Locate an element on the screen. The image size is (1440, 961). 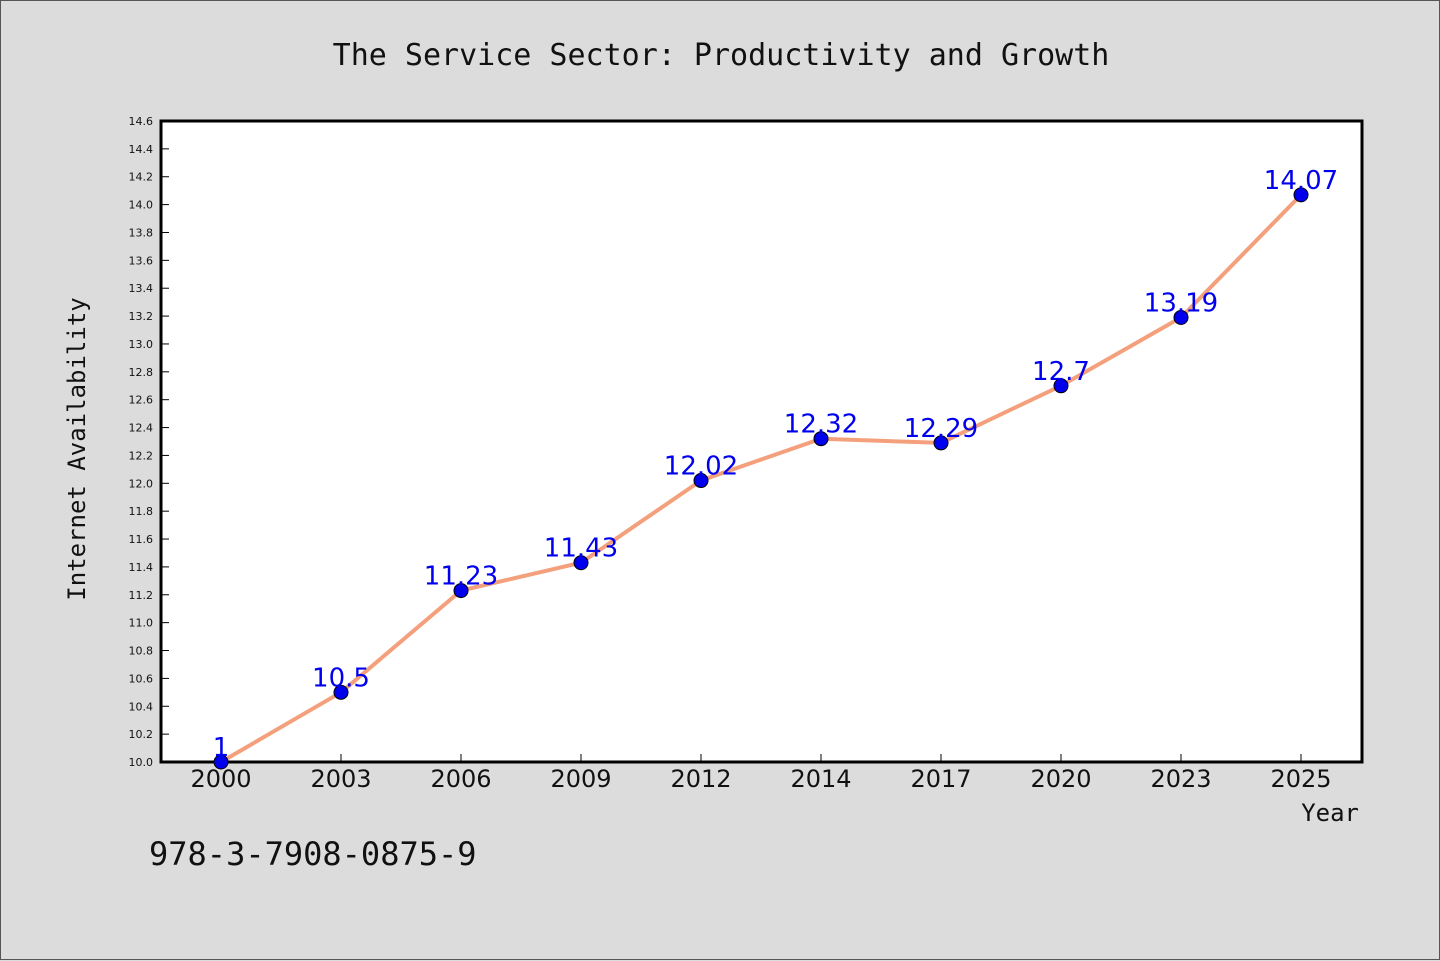
x-tick-label: 2003 is located at coordinates (340, 779).